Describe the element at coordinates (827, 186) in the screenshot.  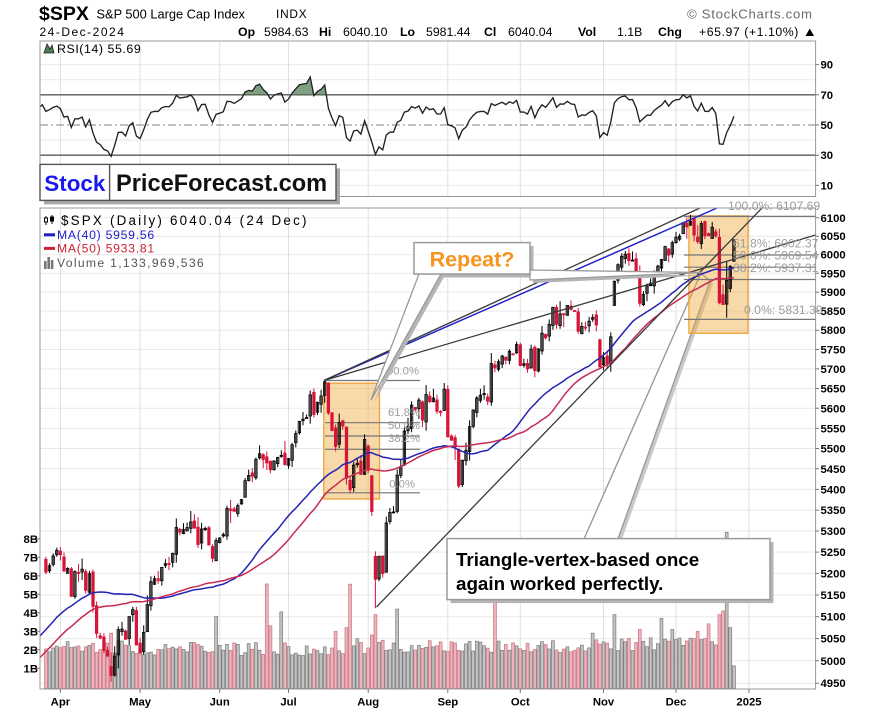
I see `svg-text: 10` at that location.